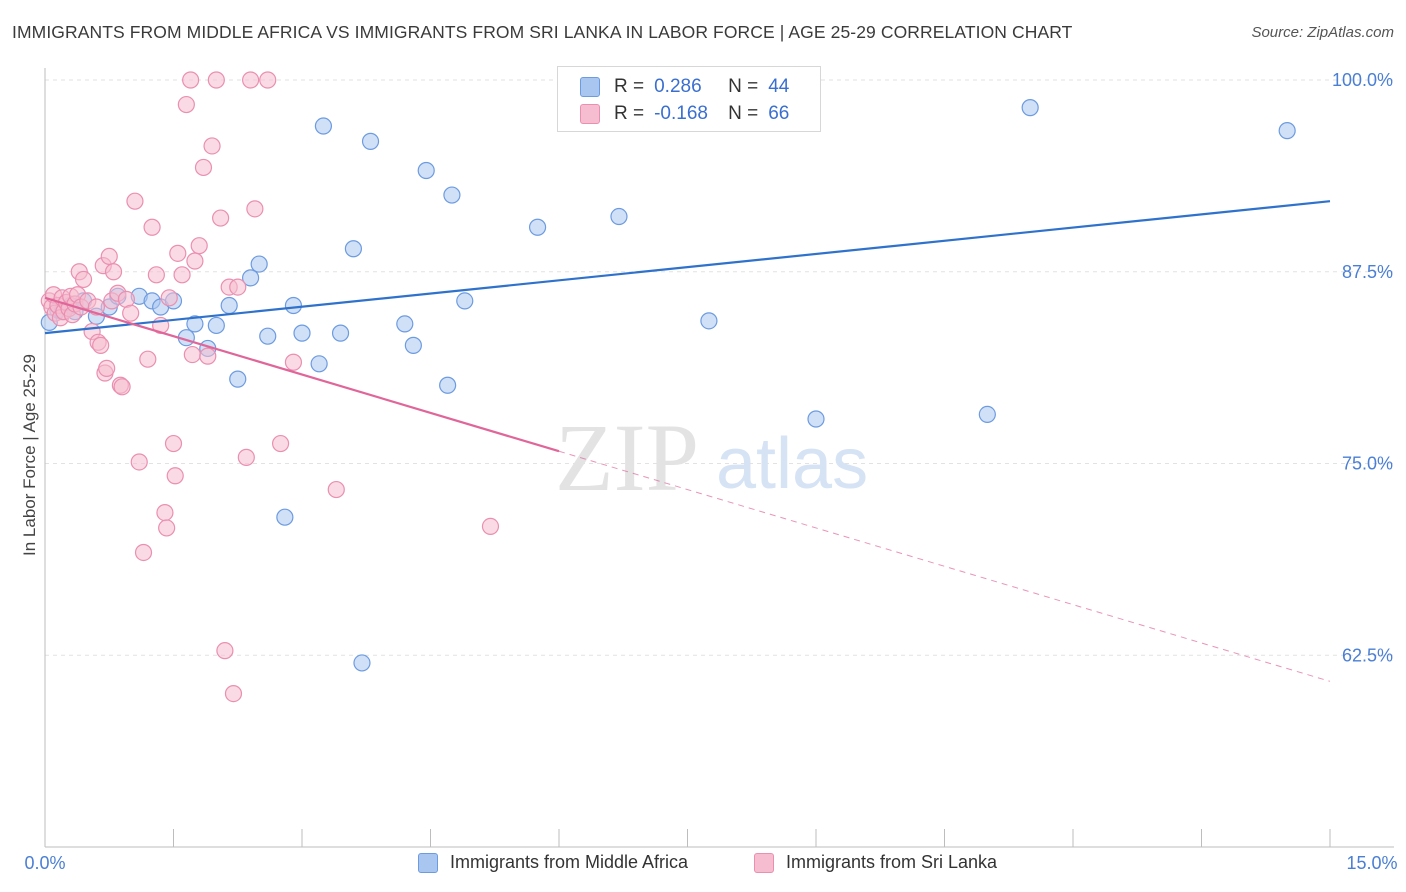 Image resolution: width=1406 pixels, height=892 pixels. What do you see at coordinates (29, 455) in the screenshot?
I see `y-axis-label: In Labor Force | Age 25-29` at bounding box center [29, 455].